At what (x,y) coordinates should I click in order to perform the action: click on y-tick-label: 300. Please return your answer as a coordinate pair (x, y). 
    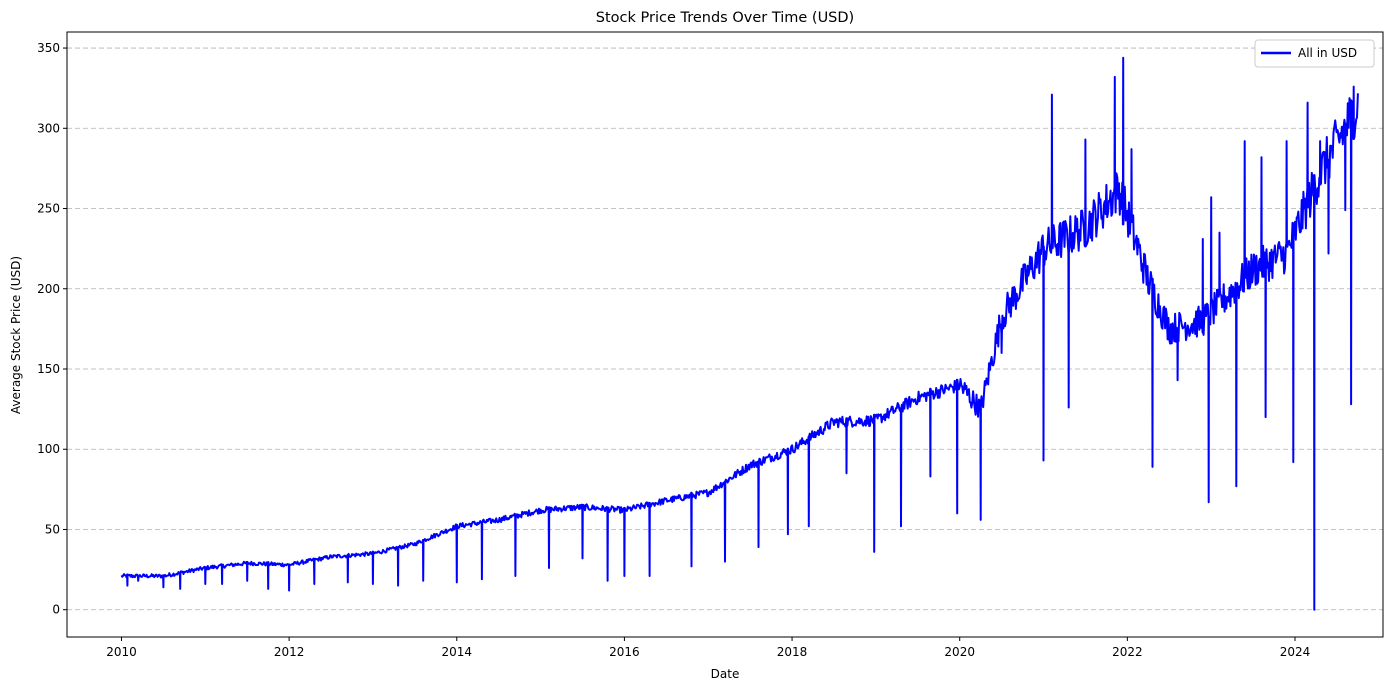
    Looking at the image, I should click on (48, 128).